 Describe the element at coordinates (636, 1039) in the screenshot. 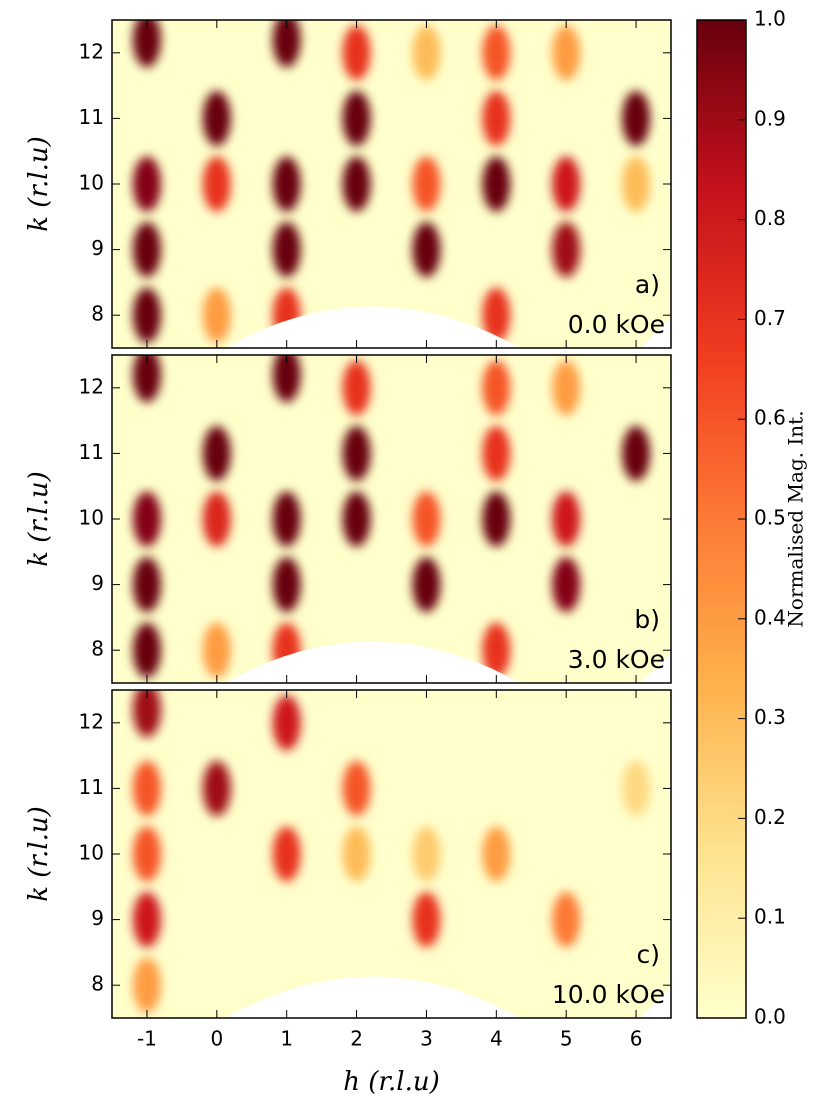

I see `x-tick-label: 6` at that location.